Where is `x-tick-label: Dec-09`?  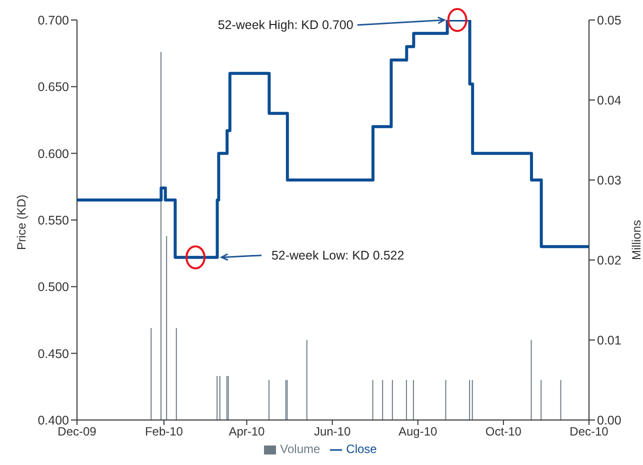 x-tick-label: Dec-09 is located at coordinates (77, 431).